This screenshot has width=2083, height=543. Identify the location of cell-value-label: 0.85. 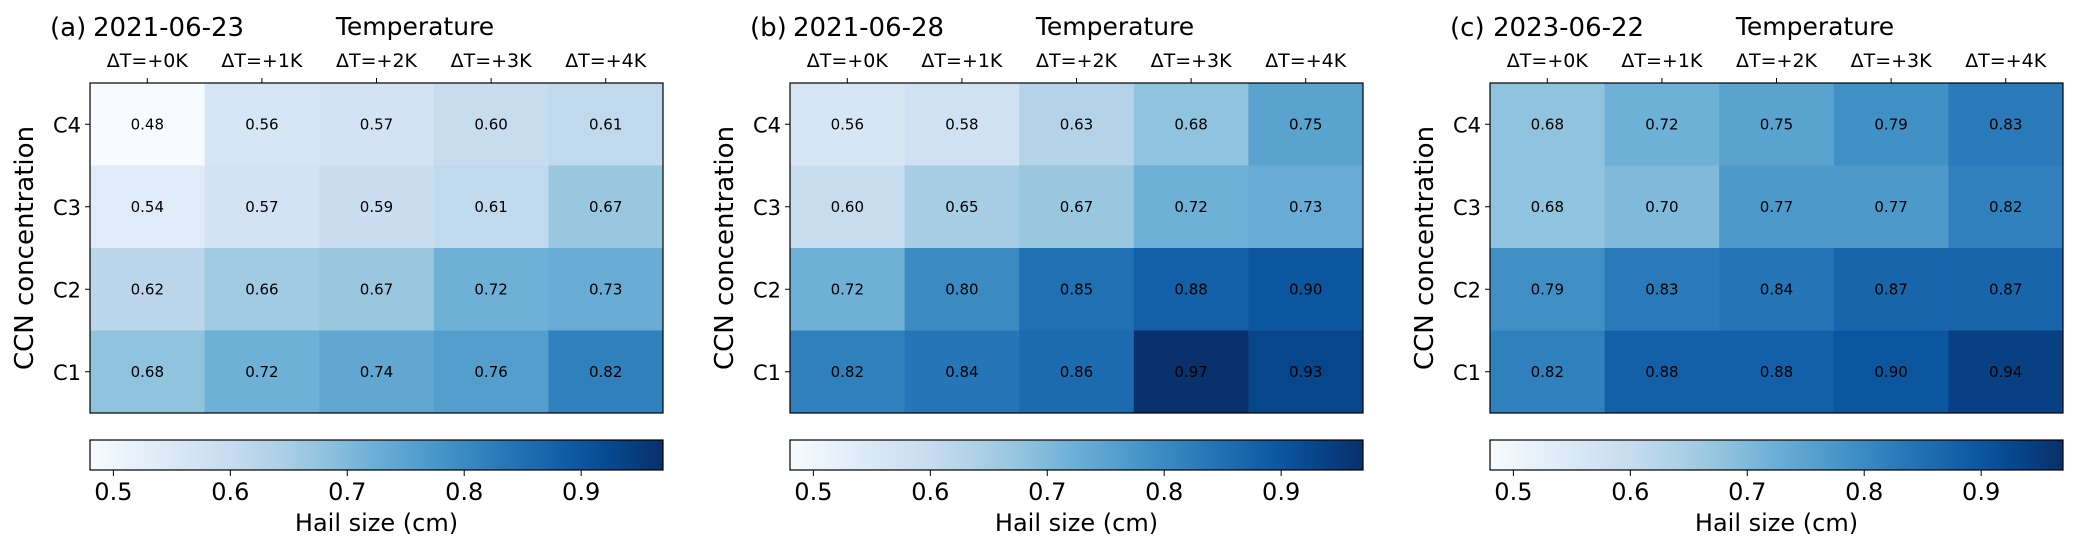
(1076, 289).